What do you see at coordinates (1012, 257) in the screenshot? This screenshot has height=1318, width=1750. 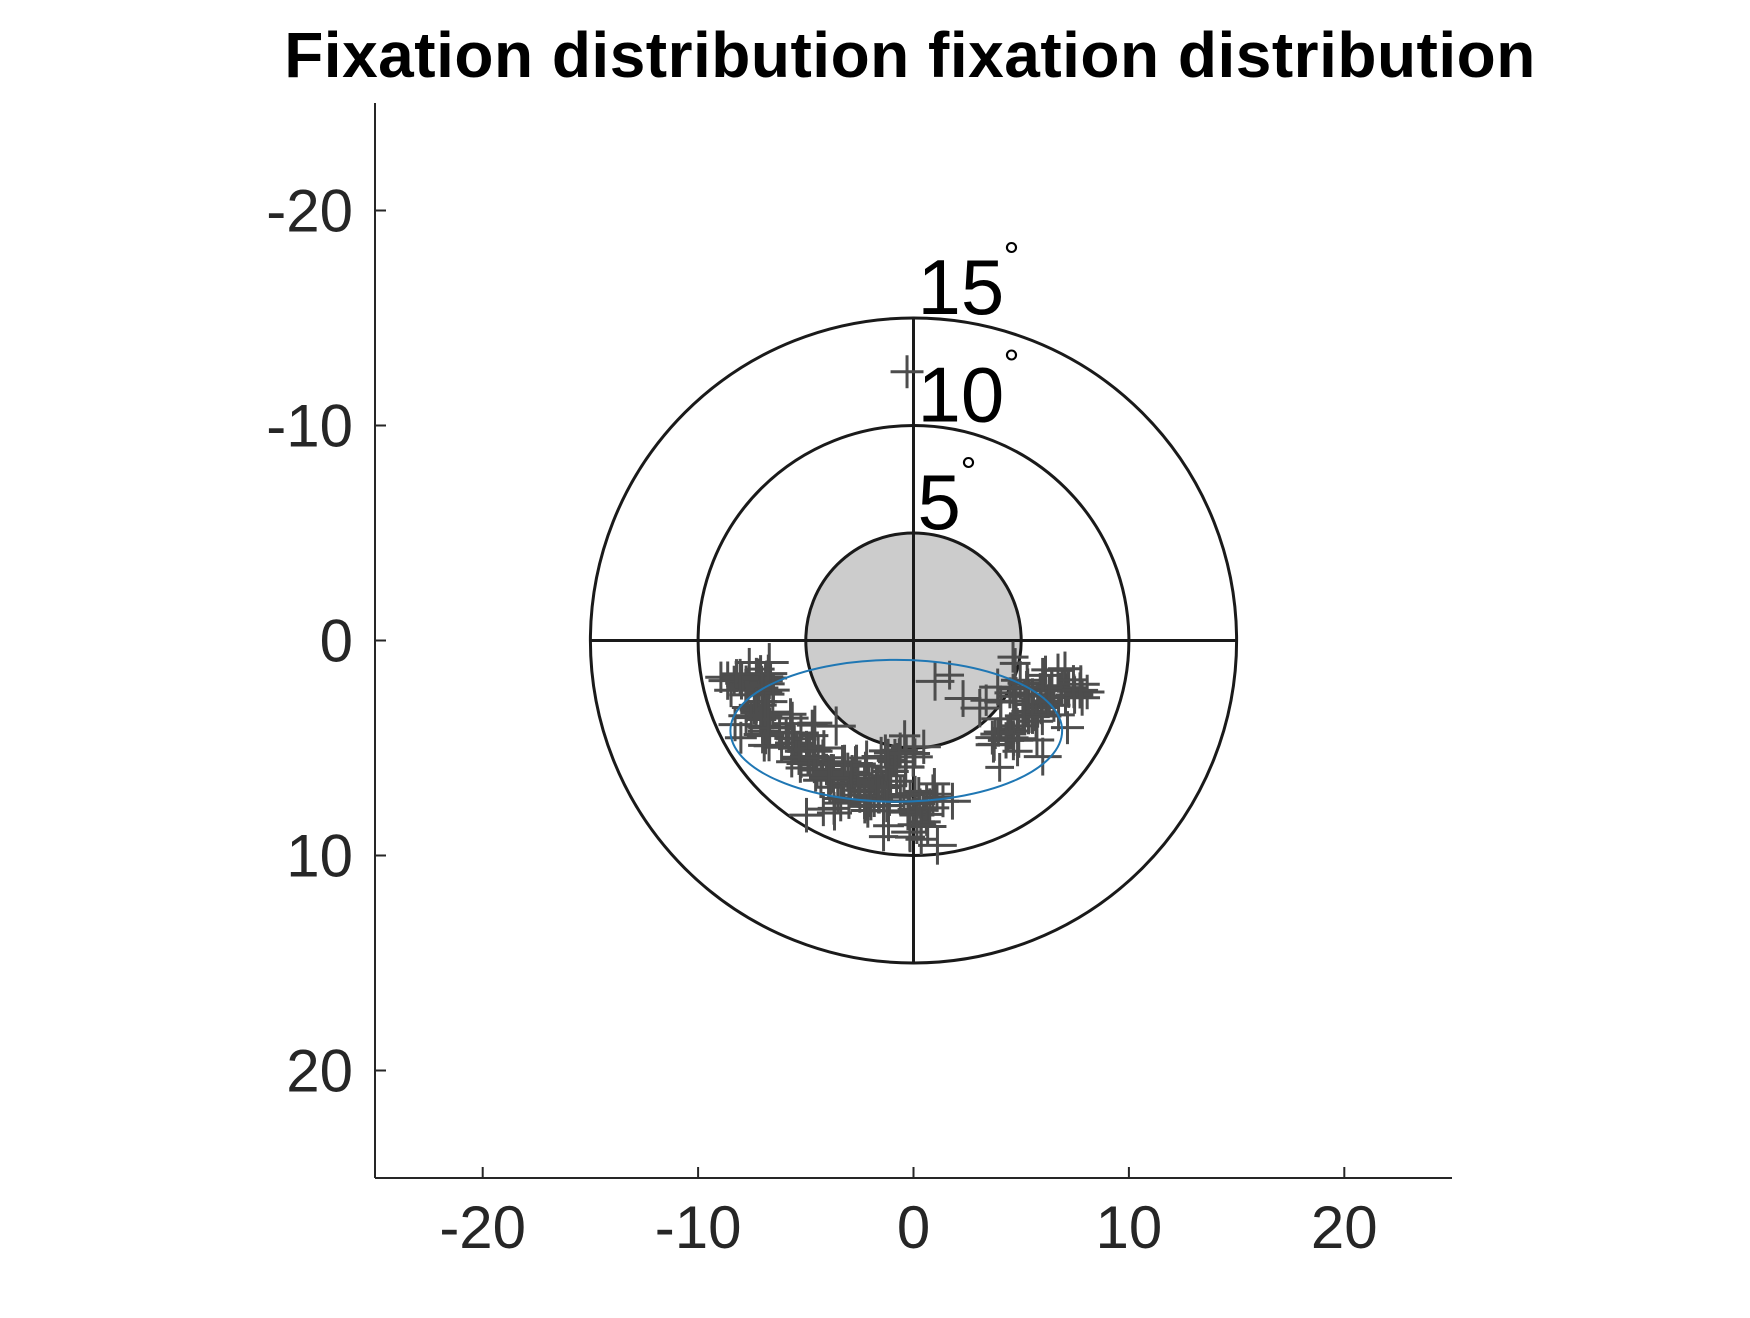 I see `ring-degree-15: °` at bounding box center [1012, 257].